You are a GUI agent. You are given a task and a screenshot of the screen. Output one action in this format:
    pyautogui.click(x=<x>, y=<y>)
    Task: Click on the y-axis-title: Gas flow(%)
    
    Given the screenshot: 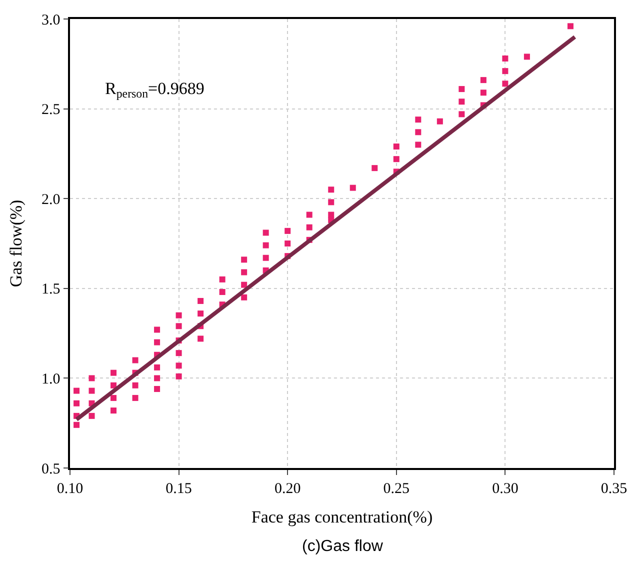 What is the action you would take?
    pyautogui.click(x=16, y=244)
    